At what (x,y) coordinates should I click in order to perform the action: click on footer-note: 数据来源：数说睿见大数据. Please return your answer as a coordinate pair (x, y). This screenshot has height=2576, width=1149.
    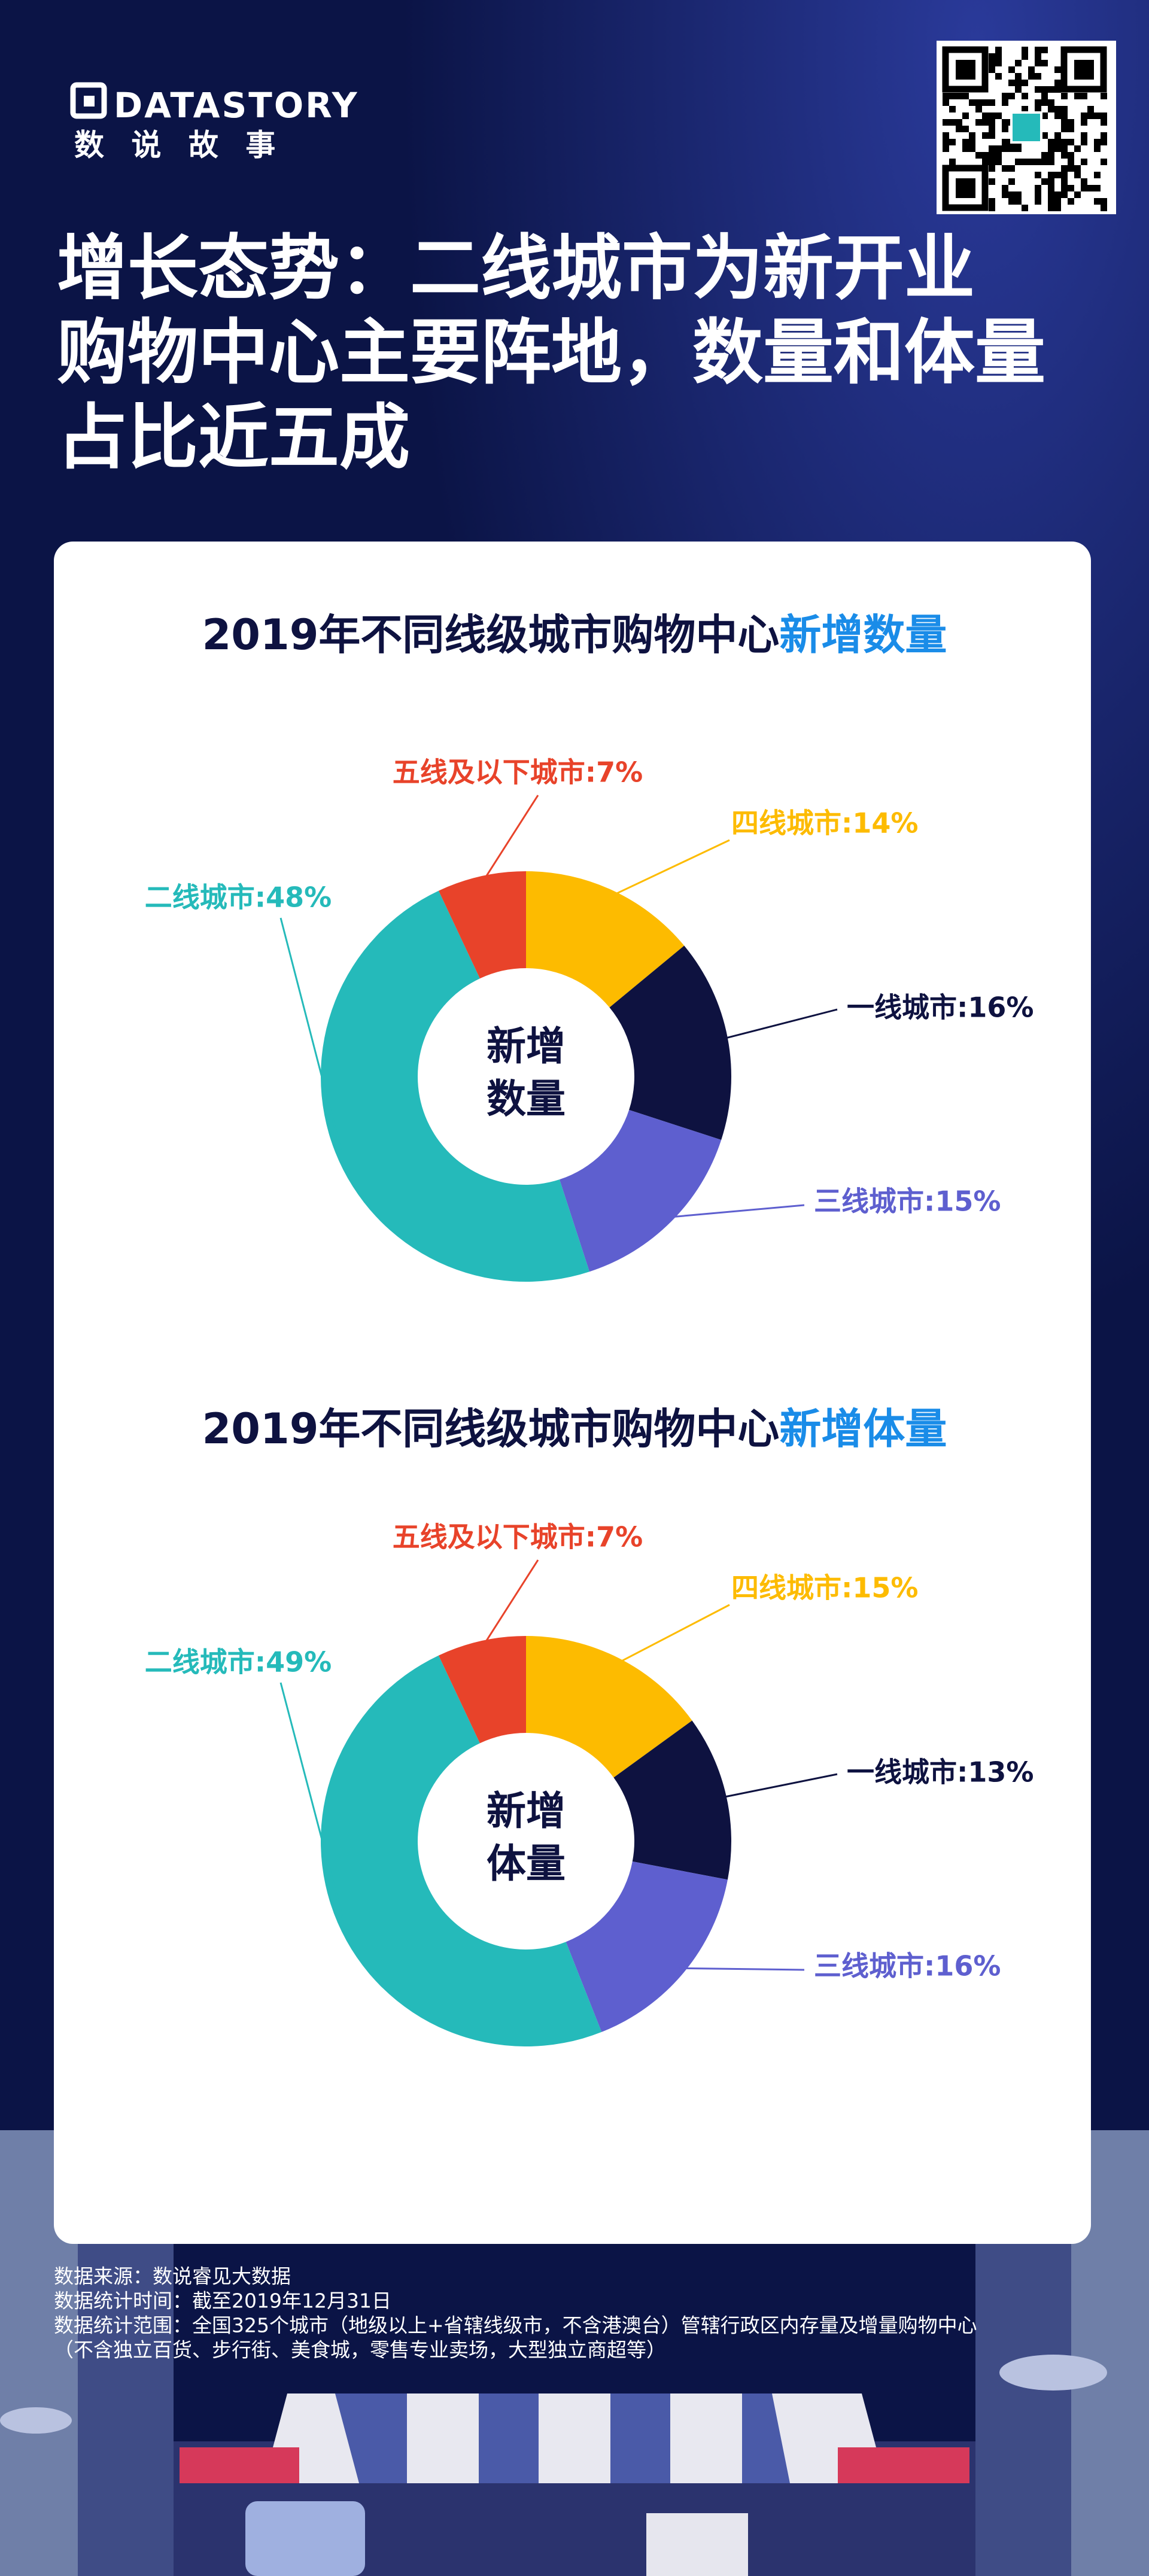
    Looking at the image, I should click on (172, 2276).